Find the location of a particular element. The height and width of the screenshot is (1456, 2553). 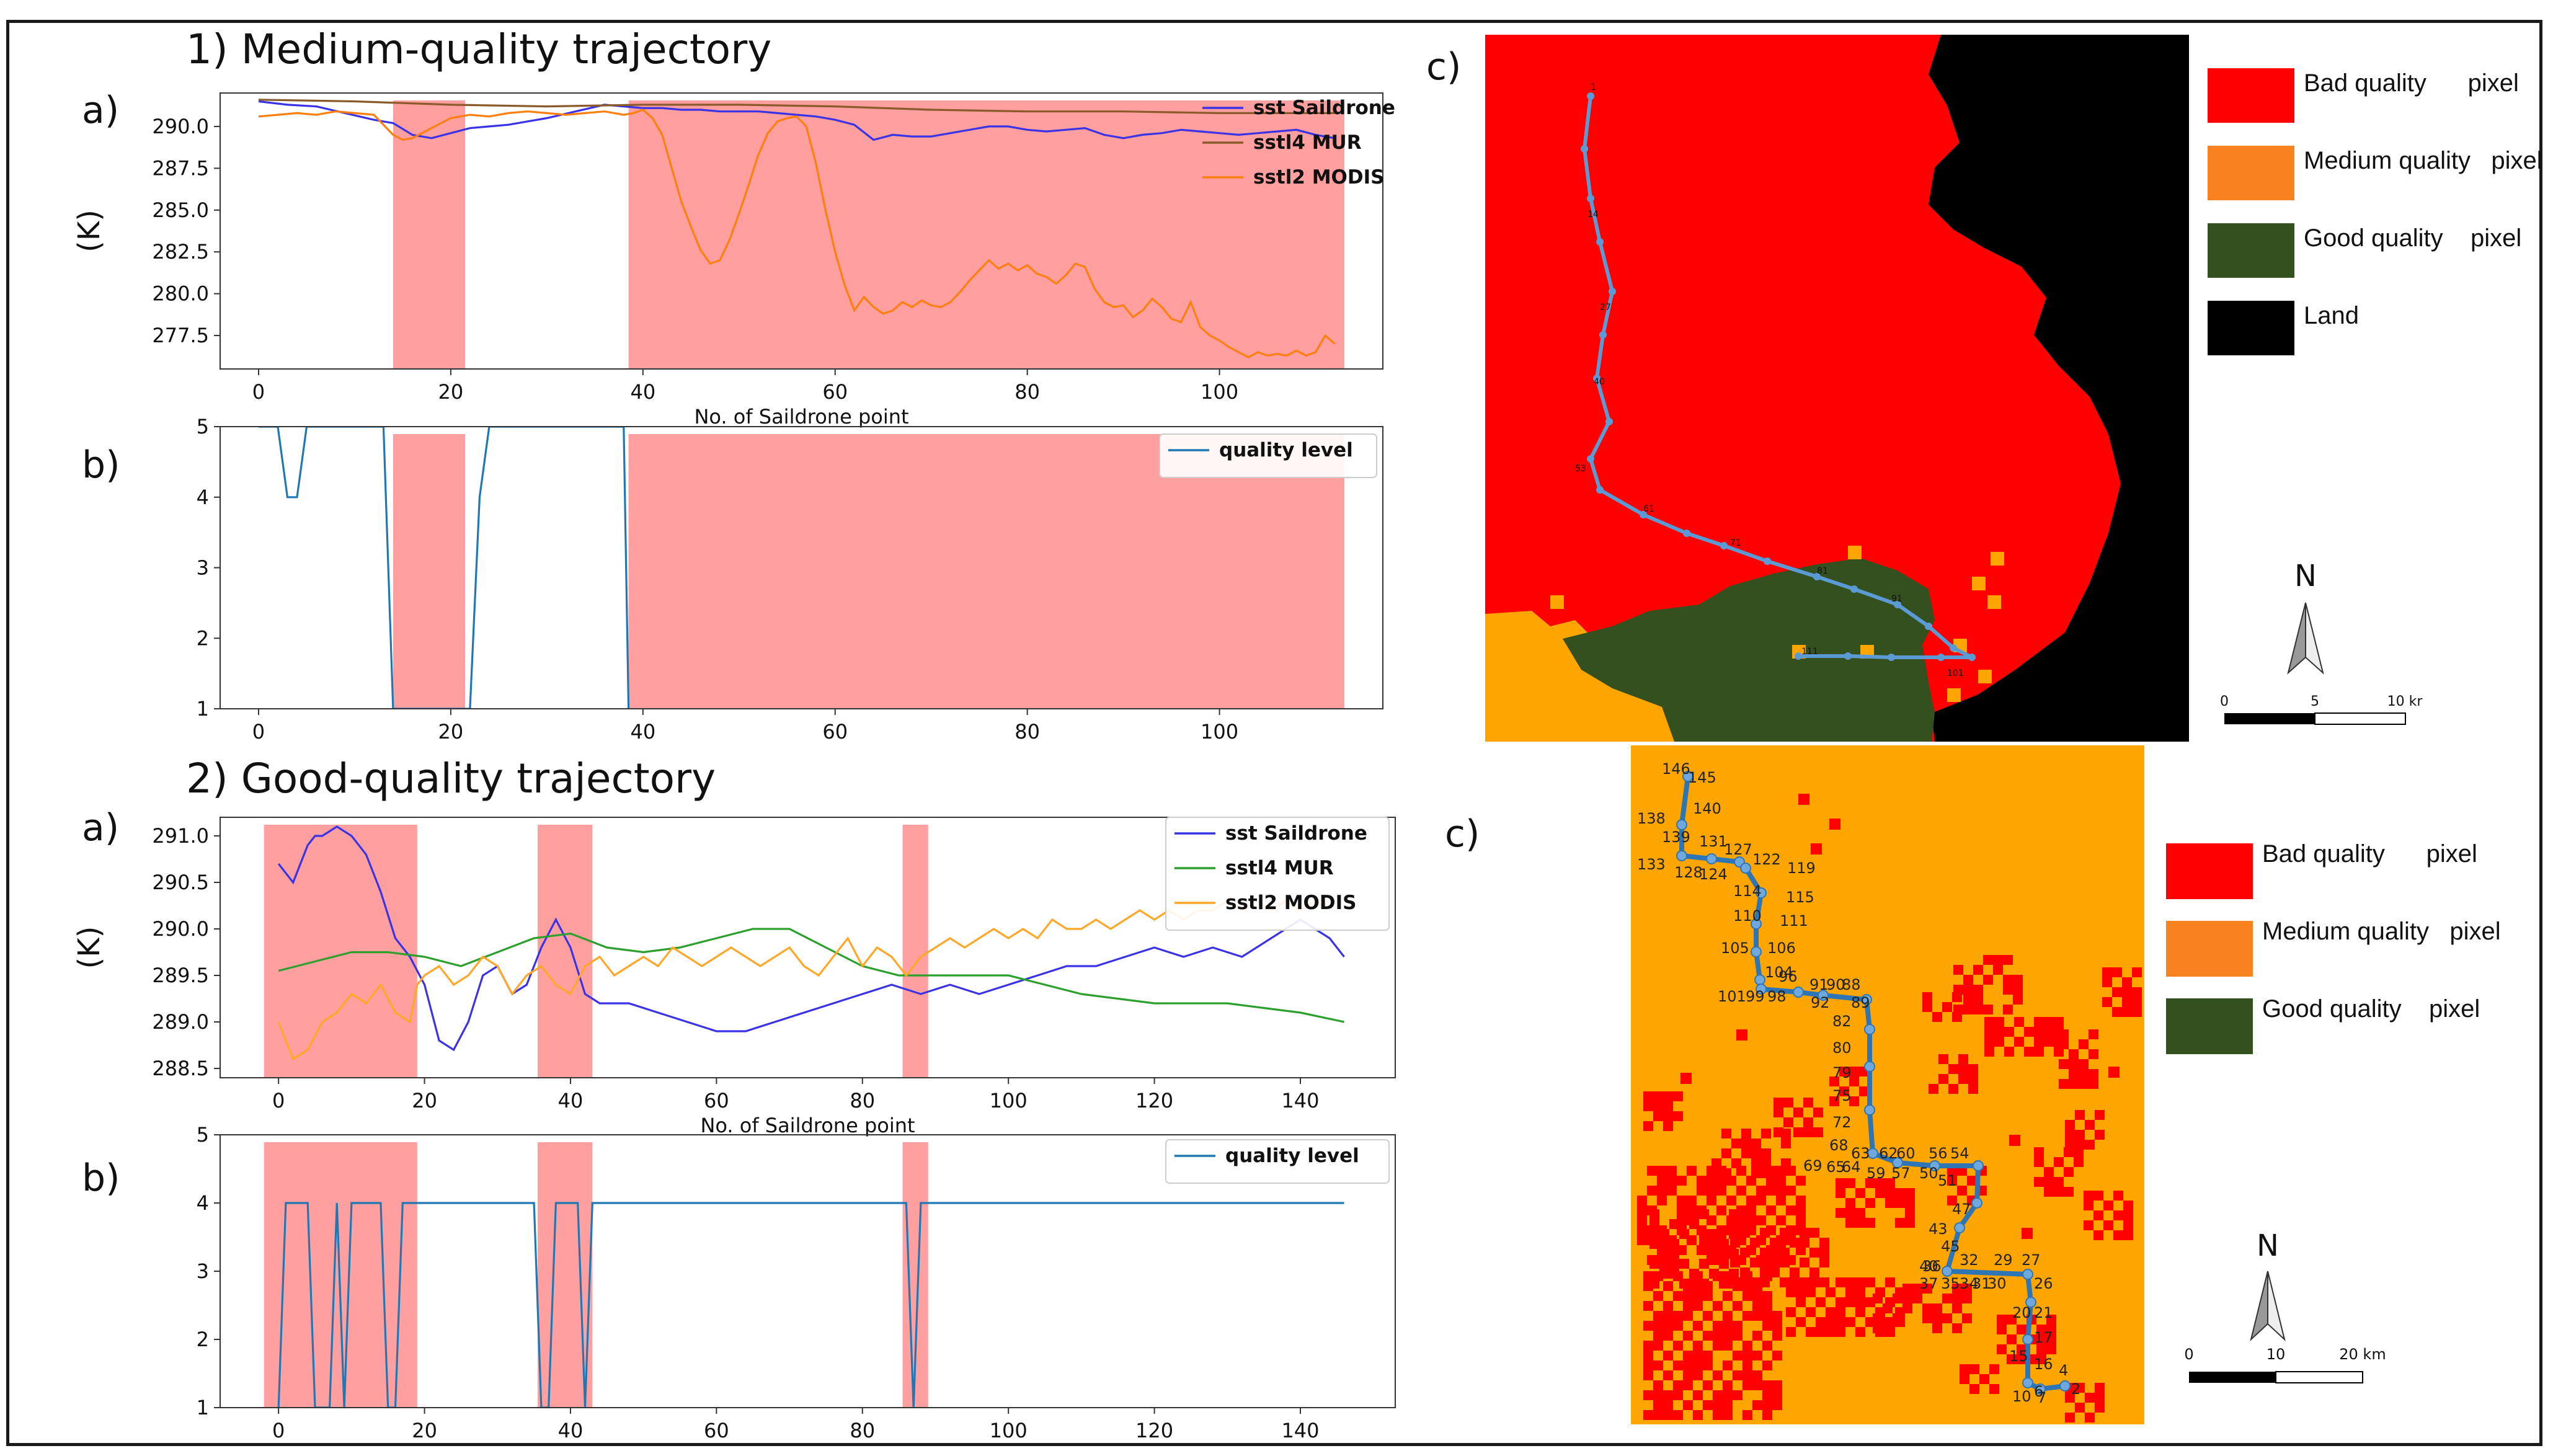

route-label: 4 is located at coordinates (2063, 1371).